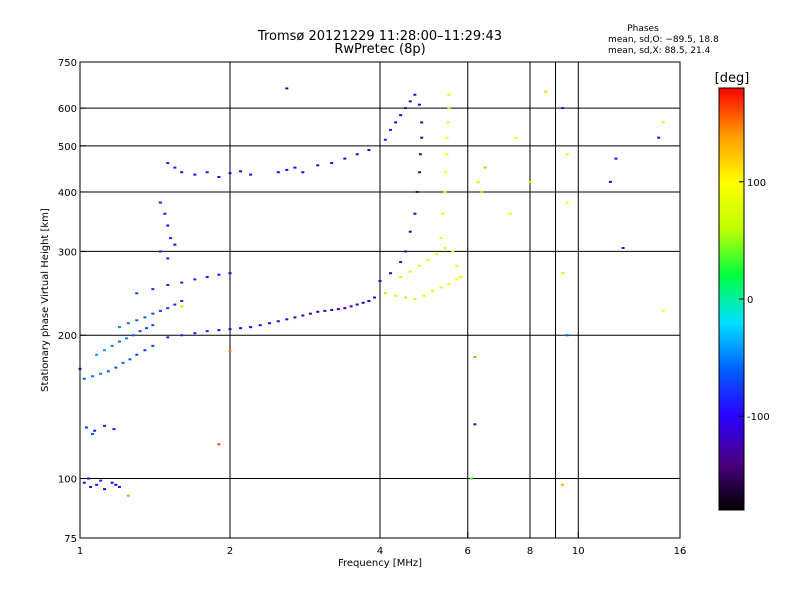  I want to click on y-tick-label: 300, so click(67, 252).